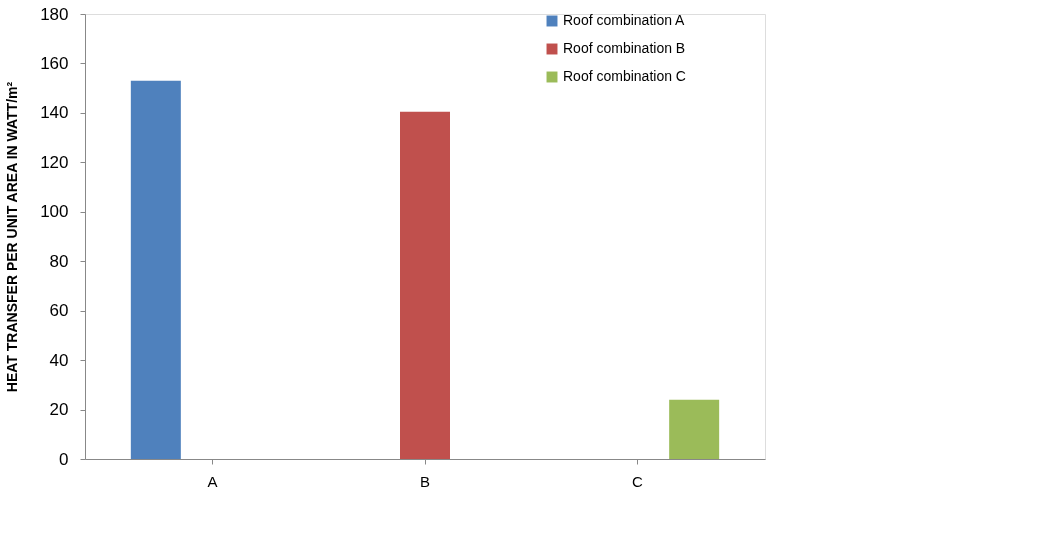  I want to click on x-tick-label: A, so click(212, 481).